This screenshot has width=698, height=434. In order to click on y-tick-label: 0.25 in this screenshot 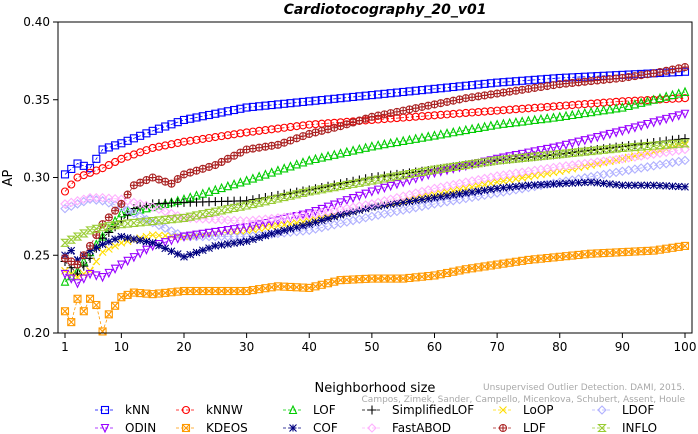, I will do `click(36, 255)`.